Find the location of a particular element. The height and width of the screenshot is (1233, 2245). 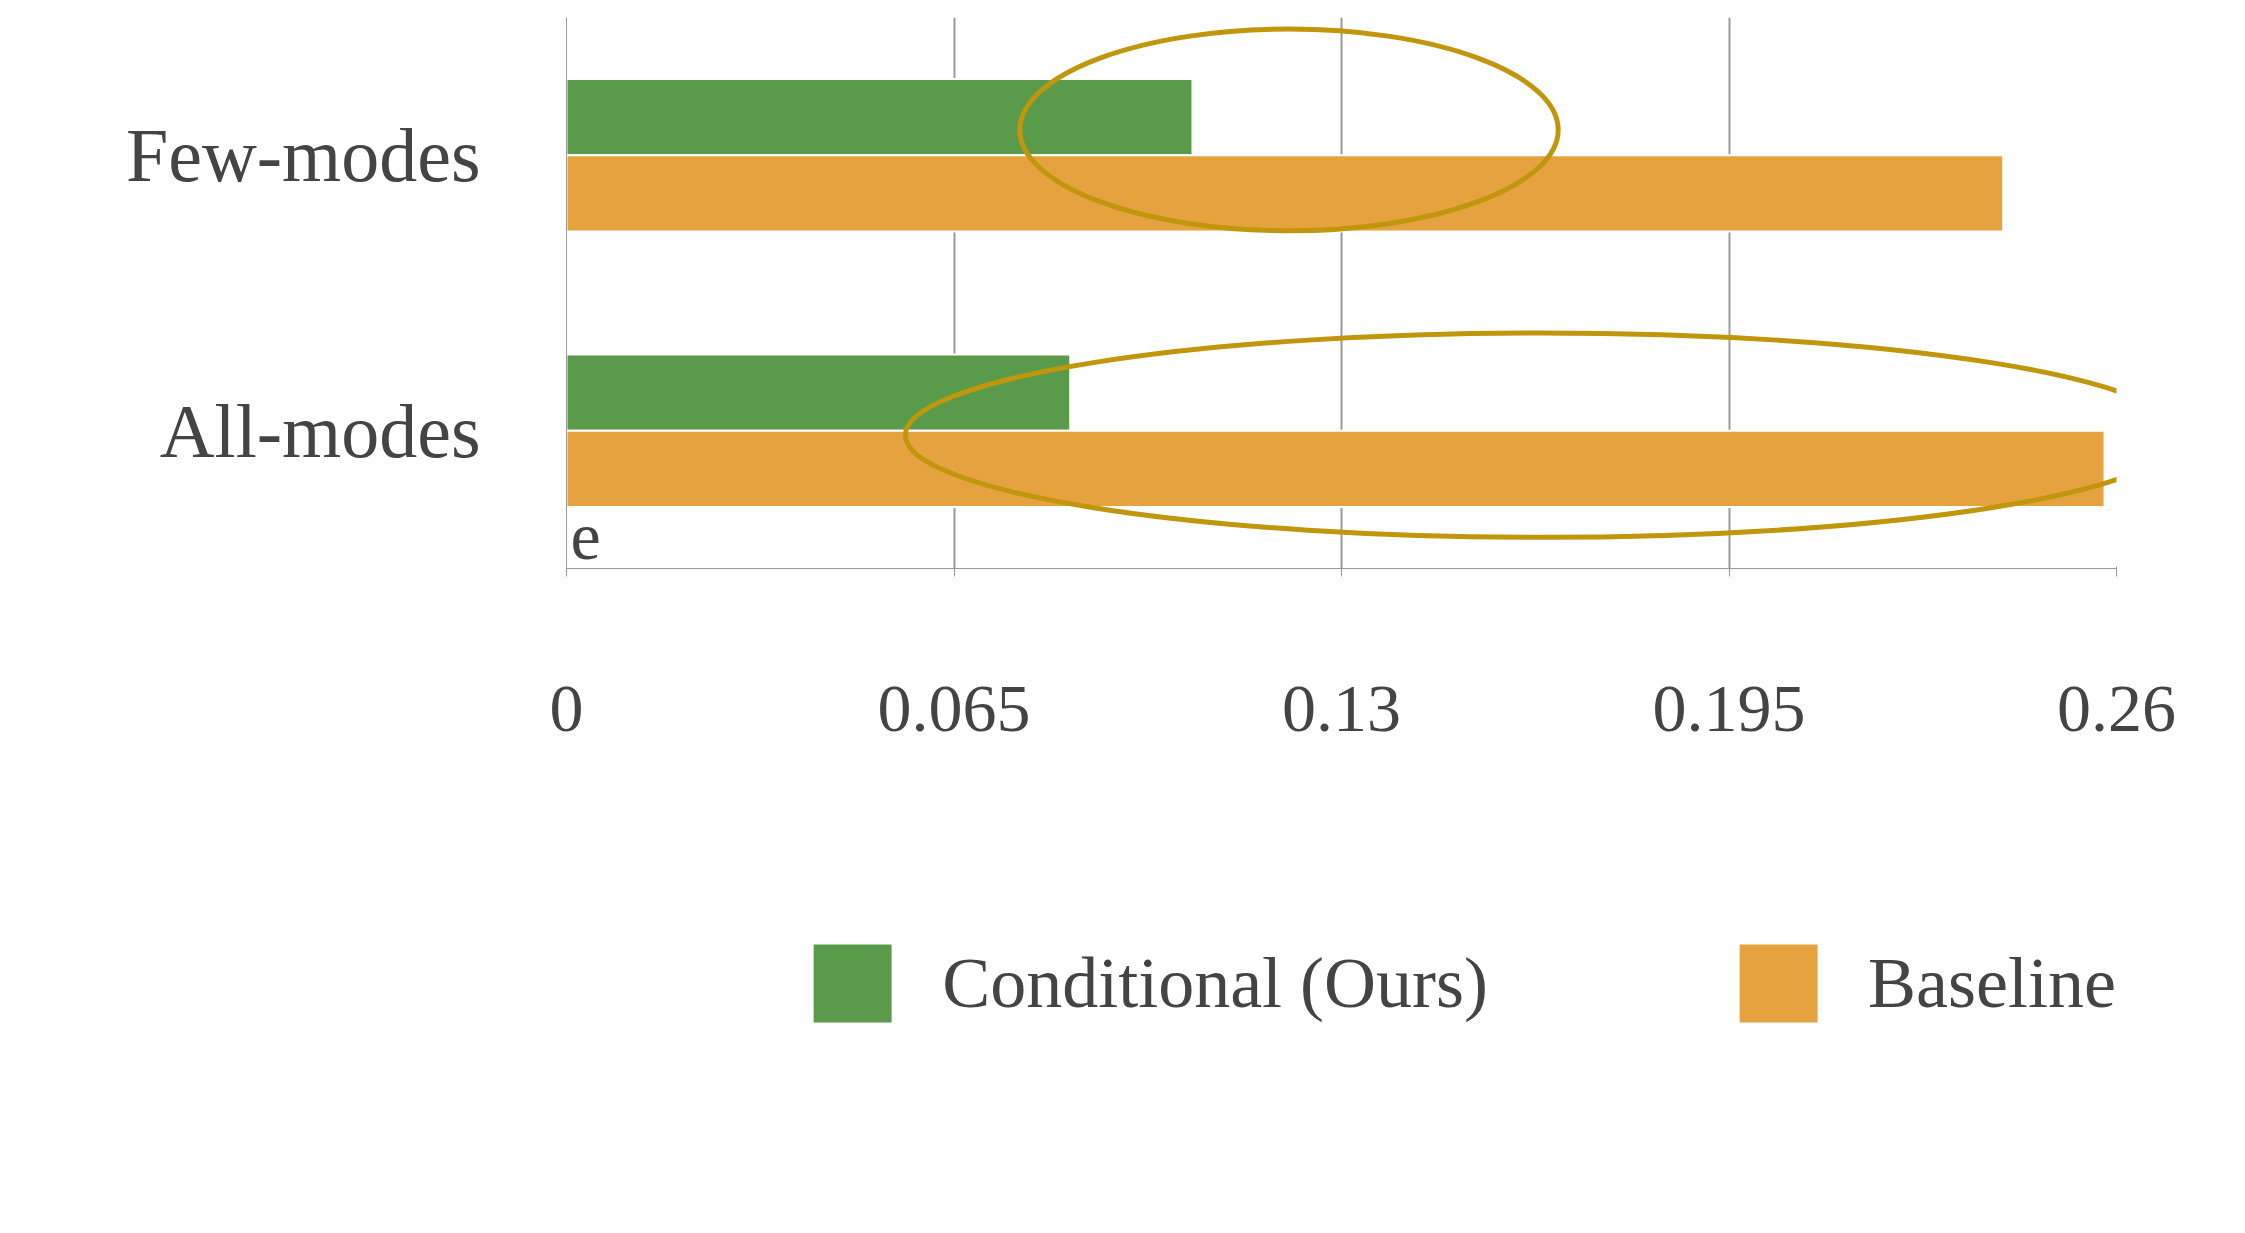

annotation: e is located at coordinates (585, 535).